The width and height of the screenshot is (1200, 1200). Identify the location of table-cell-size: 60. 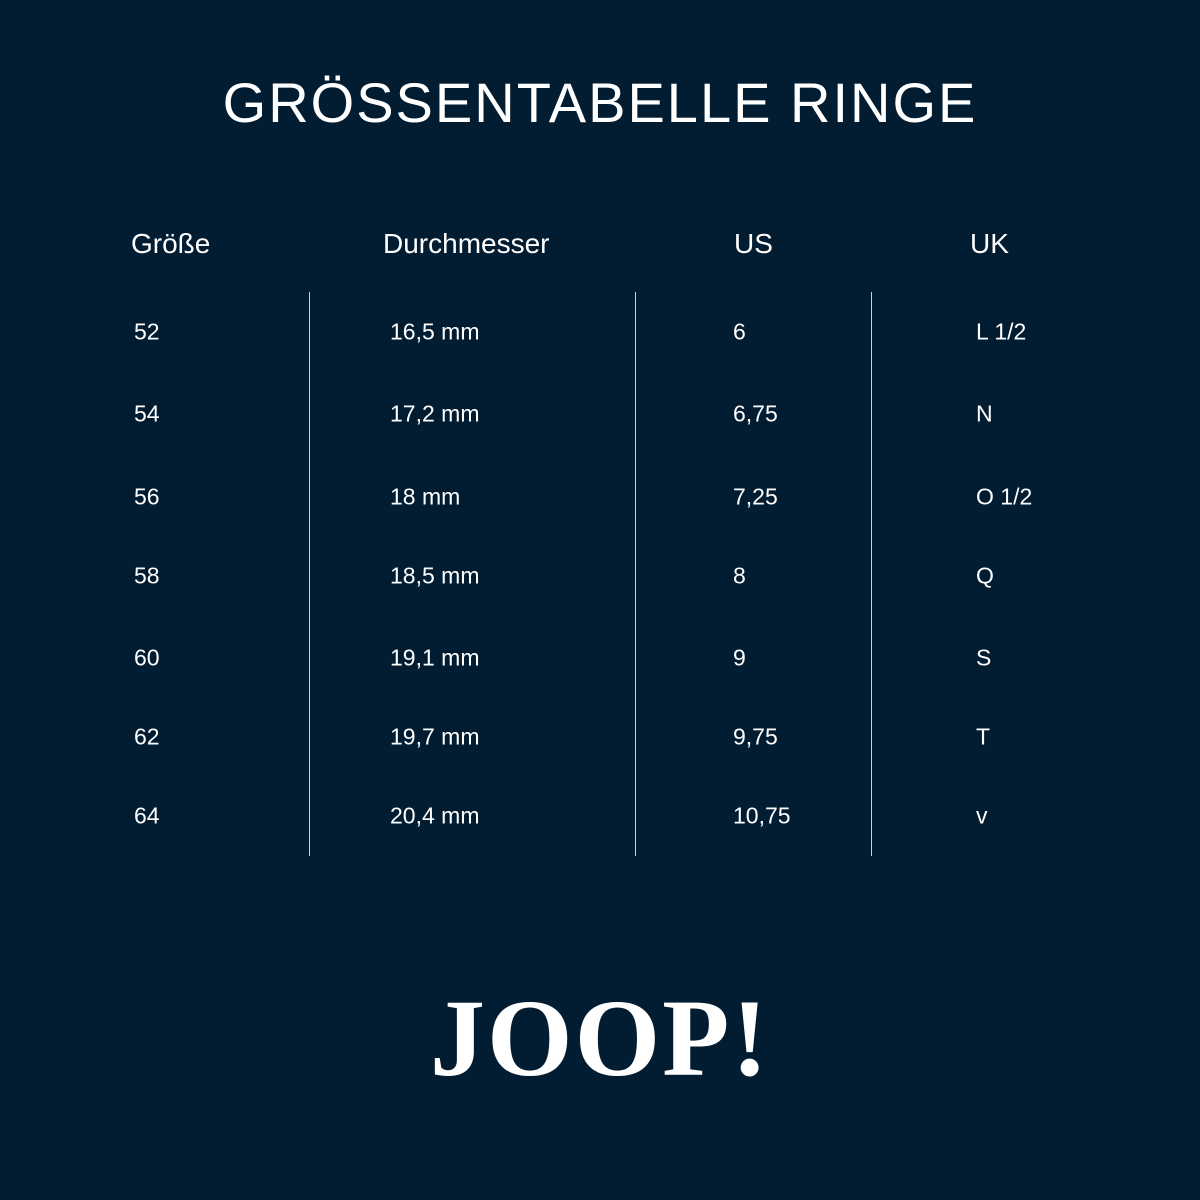
(147, 657).